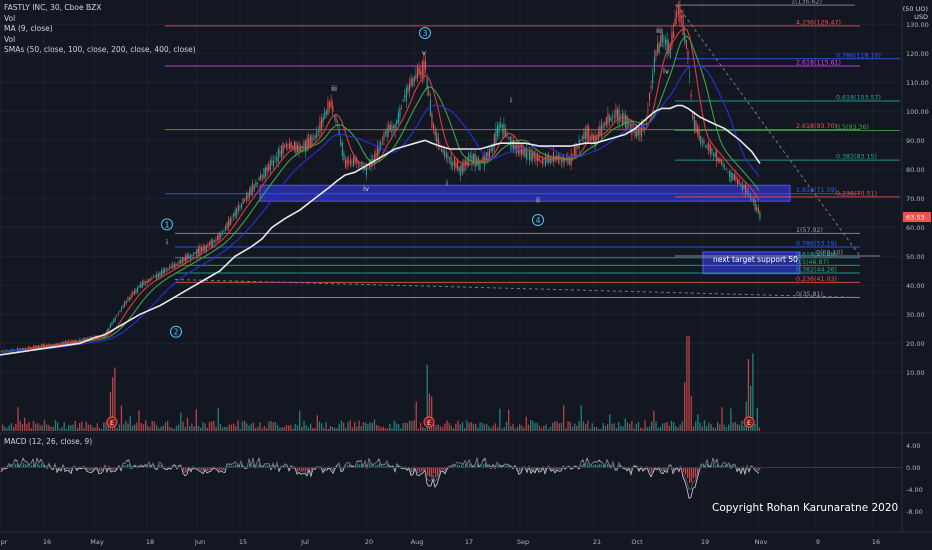  Describe the element at coordinates (48, 441) in the screenshot. I see `macd-label: MACD (12, 26, close, 9)` at that location.